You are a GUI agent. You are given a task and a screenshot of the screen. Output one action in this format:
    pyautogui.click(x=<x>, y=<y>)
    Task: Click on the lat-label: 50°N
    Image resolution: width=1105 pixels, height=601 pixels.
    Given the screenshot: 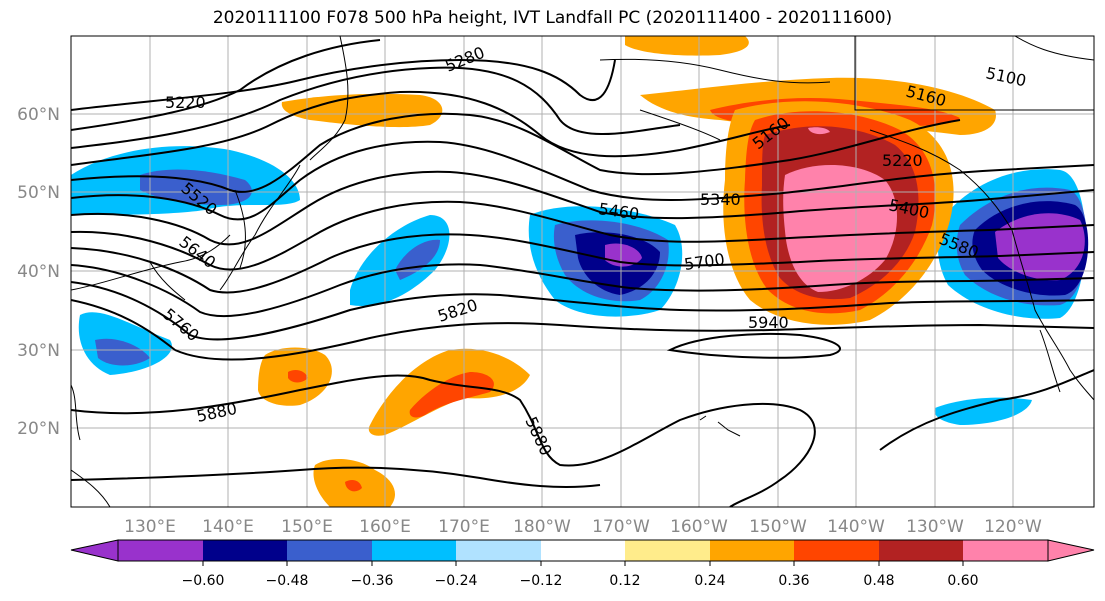 What is the action you would take?
    pyautogui.click(x=38, y=193)
    